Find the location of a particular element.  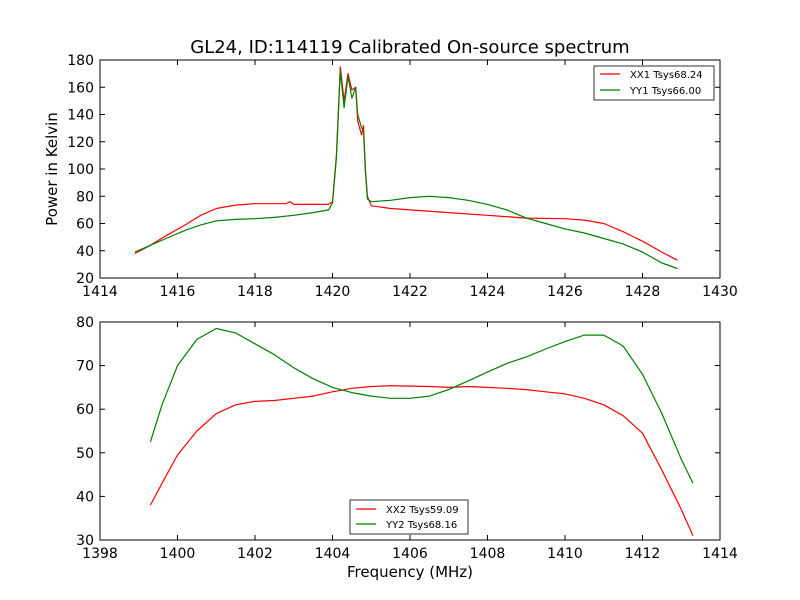

bottom-y-tick-label: 30 is located at coordinates (85, 541).